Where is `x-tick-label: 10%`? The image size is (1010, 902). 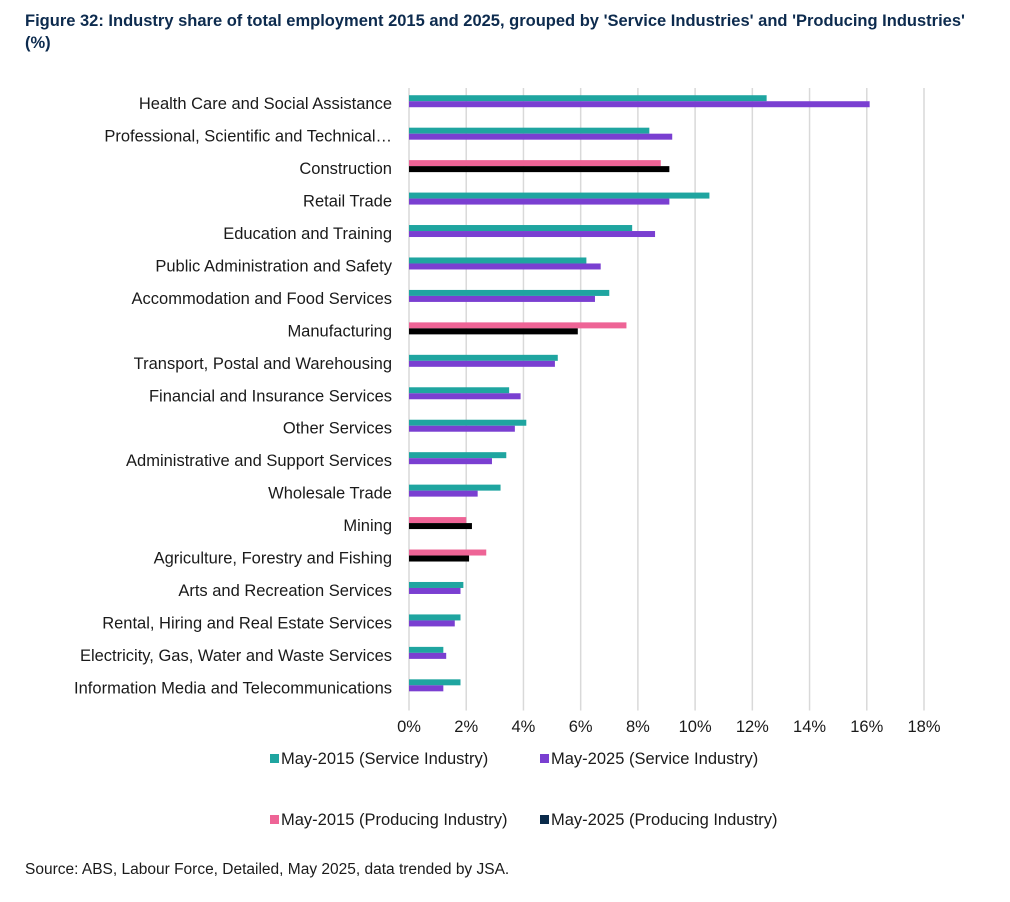 x-tick-label: 10% is located at coordinates (695, 727).